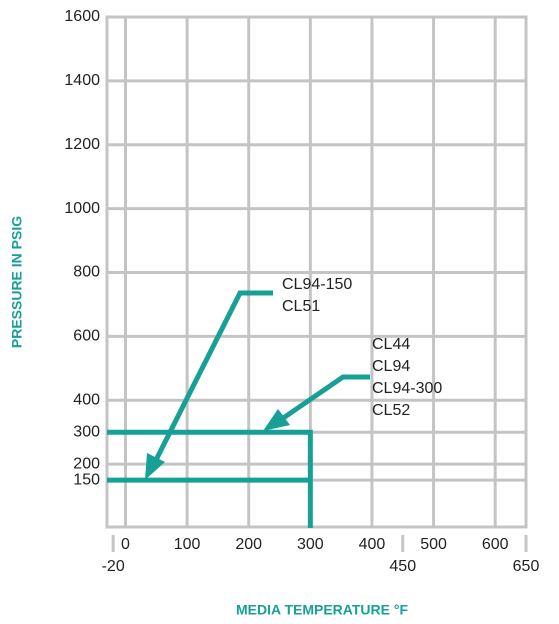 This screenshot has width=559, height=624. I want to click on y-tick-label: 1600, so click(82, 16).